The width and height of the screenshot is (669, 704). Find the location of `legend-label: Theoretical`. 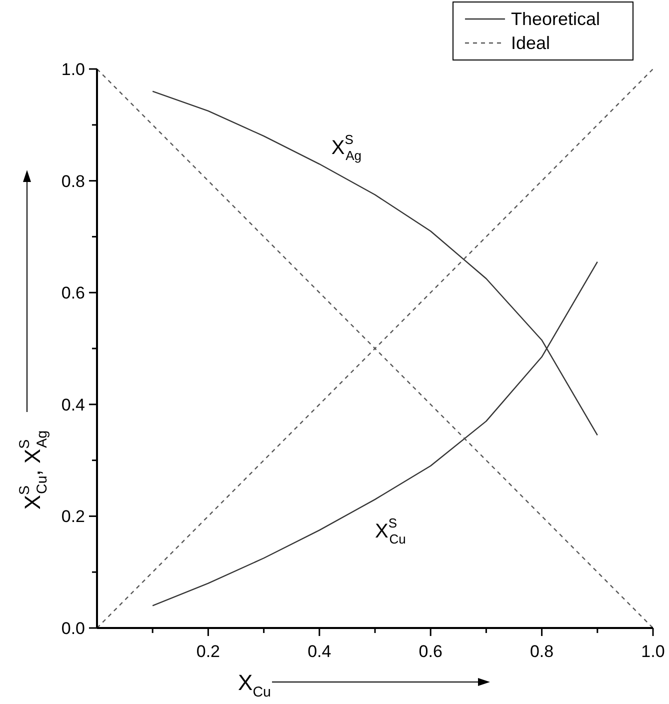

legend-label: Theoretical is located at coordinates (555, 19).